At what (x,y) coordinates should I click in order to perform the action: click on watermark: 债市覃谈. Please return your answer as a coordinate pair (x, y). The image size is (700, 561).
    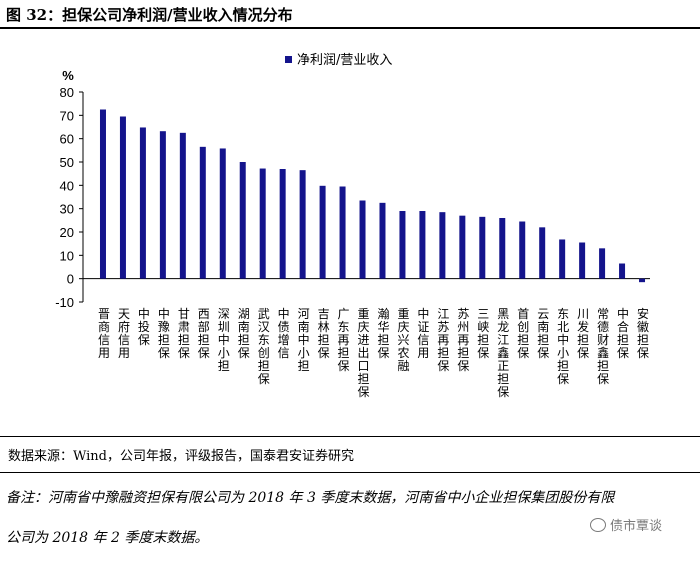
    Looking at the image, I should click on (626, 524).